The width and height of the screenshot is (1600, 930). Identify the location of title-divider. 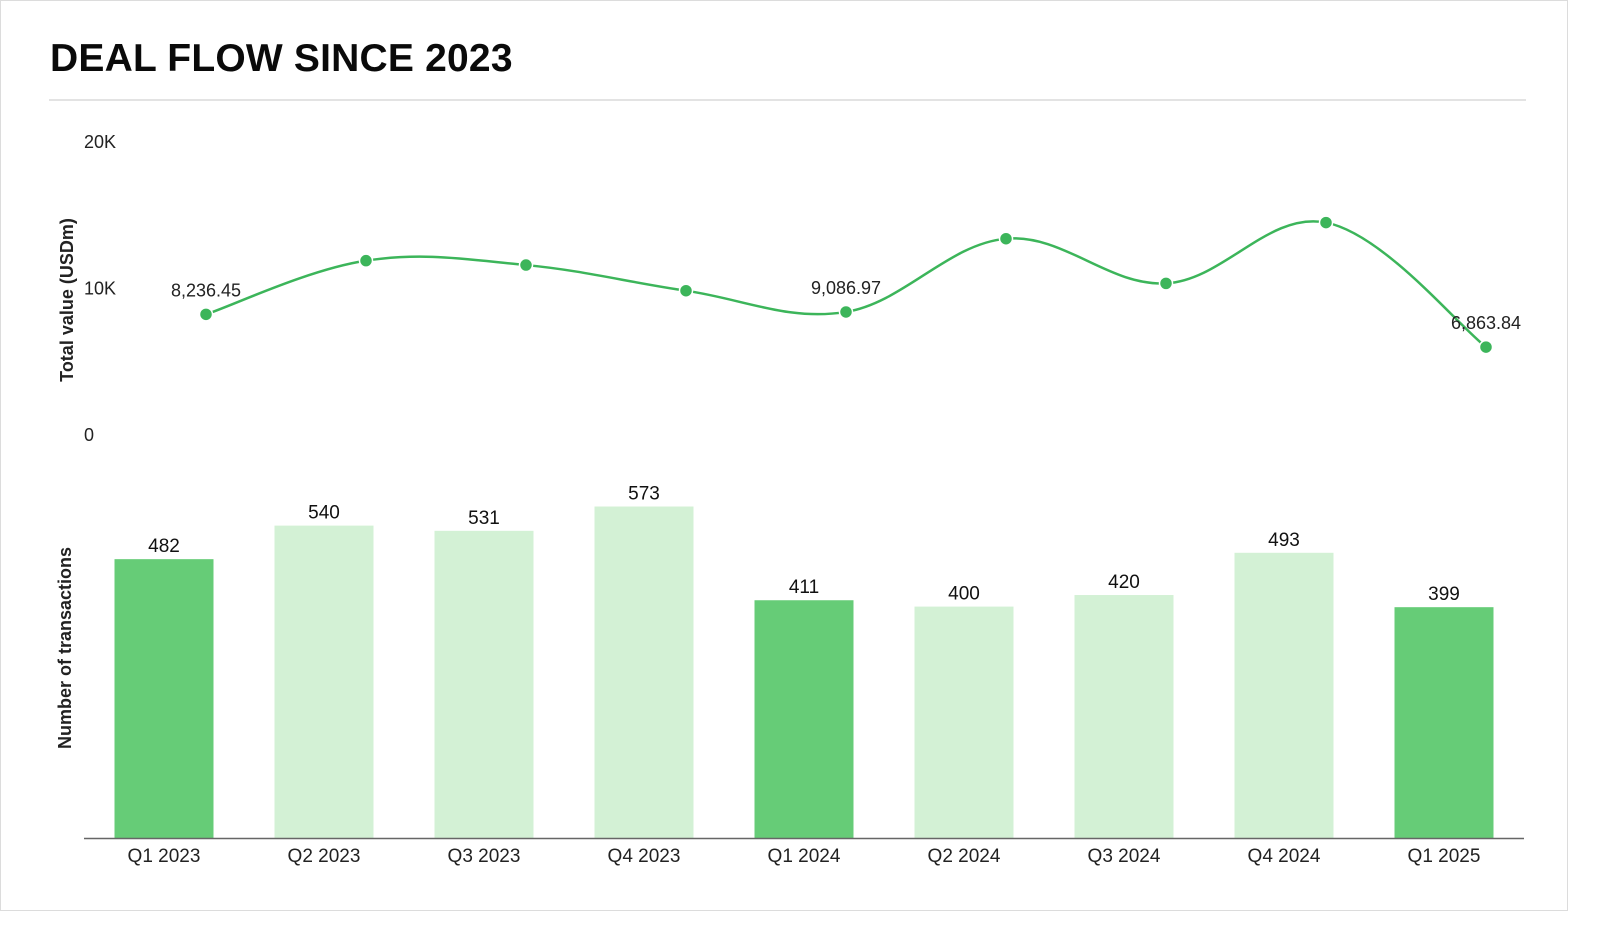
(787, 100).